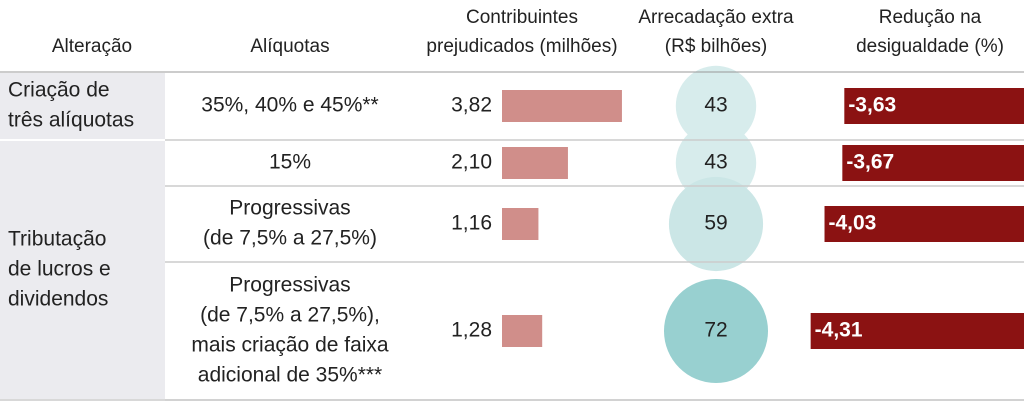  I want to click on rate-label: (de 7,5% a 27,5%), so click(290, 238).